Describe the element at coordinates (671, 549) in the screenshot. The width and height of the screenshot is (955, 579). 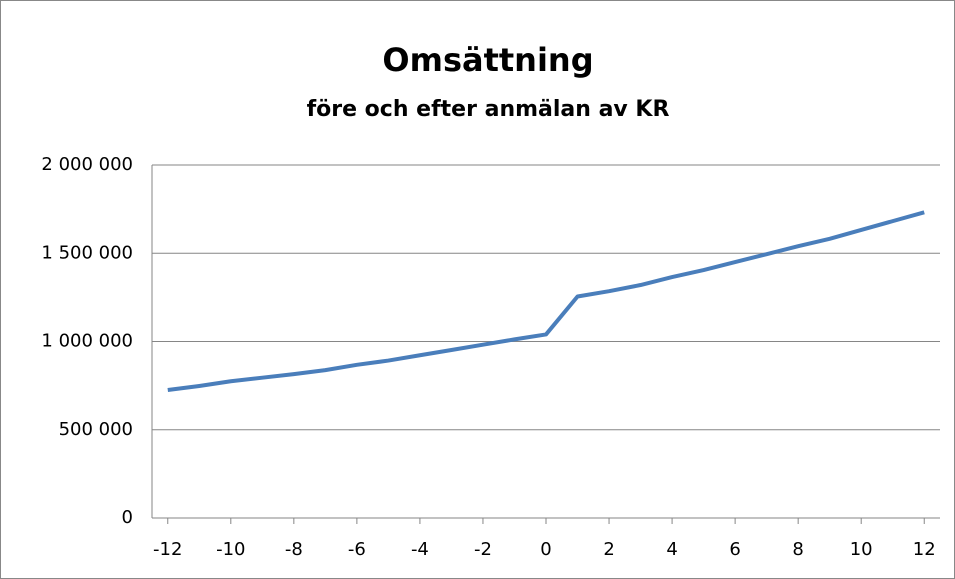
I see `x-tick-label: 4` at that location.